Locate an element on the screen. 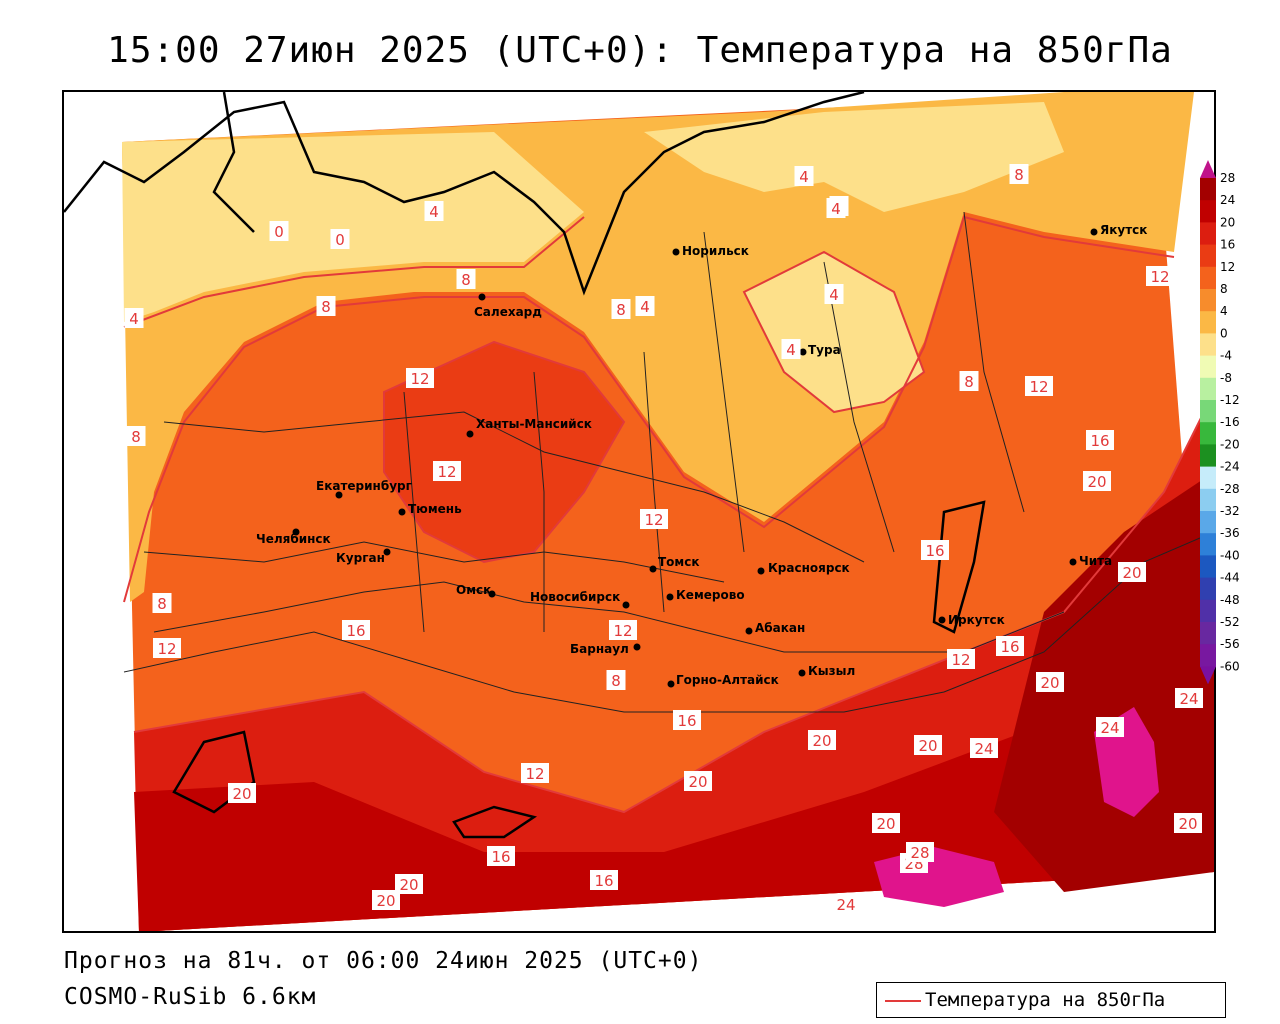 The height and width of the screenshot is (1024, 1280). colorbar-tick-label: 0 is located at coordinates (1224, 333).